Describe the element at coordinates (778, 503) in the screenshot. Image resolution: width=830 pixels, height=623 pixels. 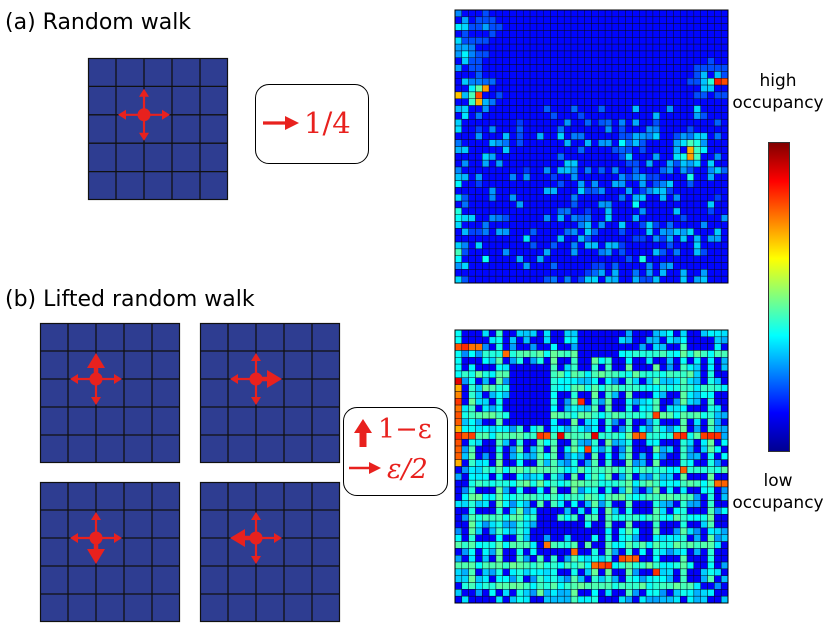
I see `colorbar-low-occupancy: occupancy` at that location.